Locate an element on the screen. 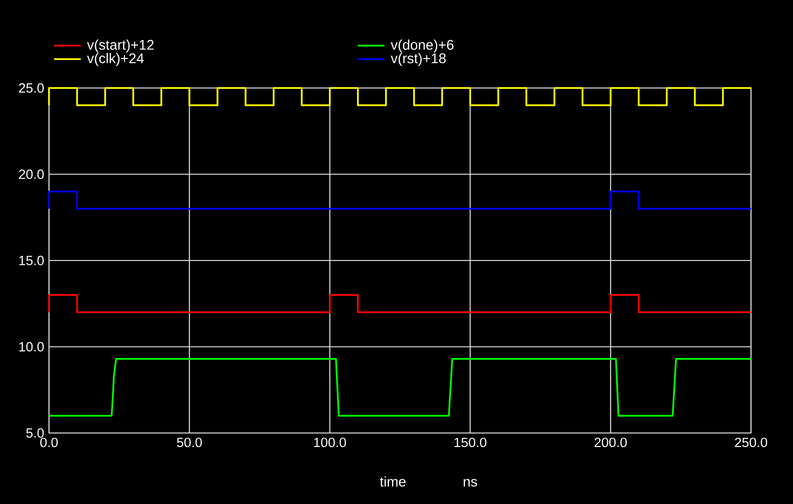 This screenshot has width=793, height=504. y-tick-label: 15.0 is located at coordinates (31, 261).